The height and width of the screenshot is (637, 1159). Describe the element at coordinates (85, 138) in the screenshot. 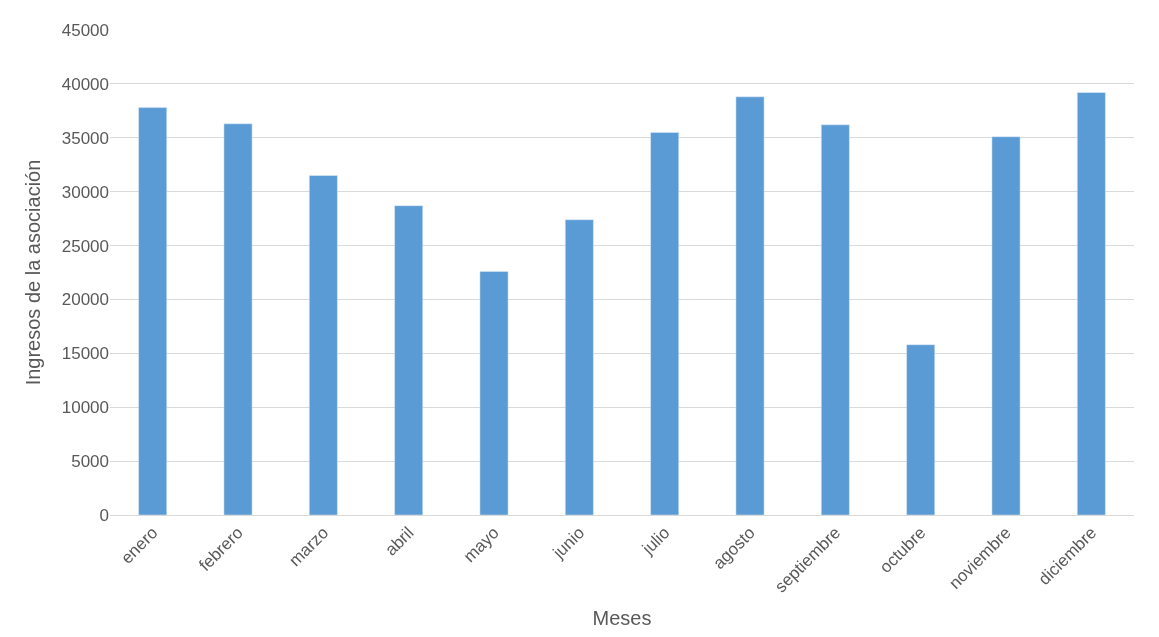

I see `y-tick-label: 35000` at that location.